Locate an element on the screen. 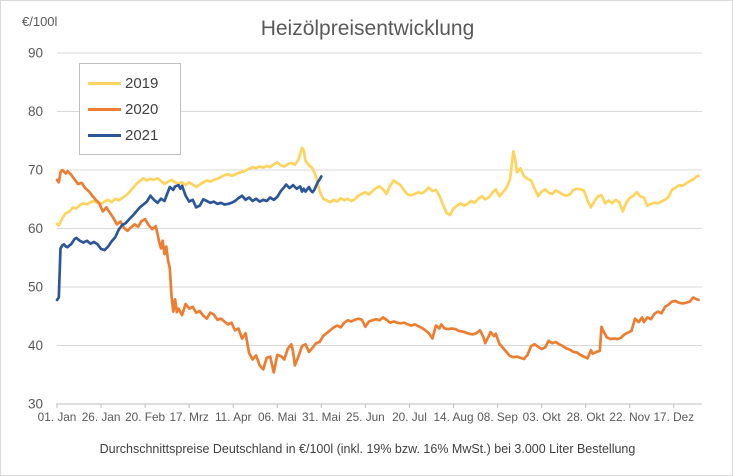 This screenshot has height=476, width=733. x-tick-label-06Mai: 06. Mai is located at coordinates (277, 417).